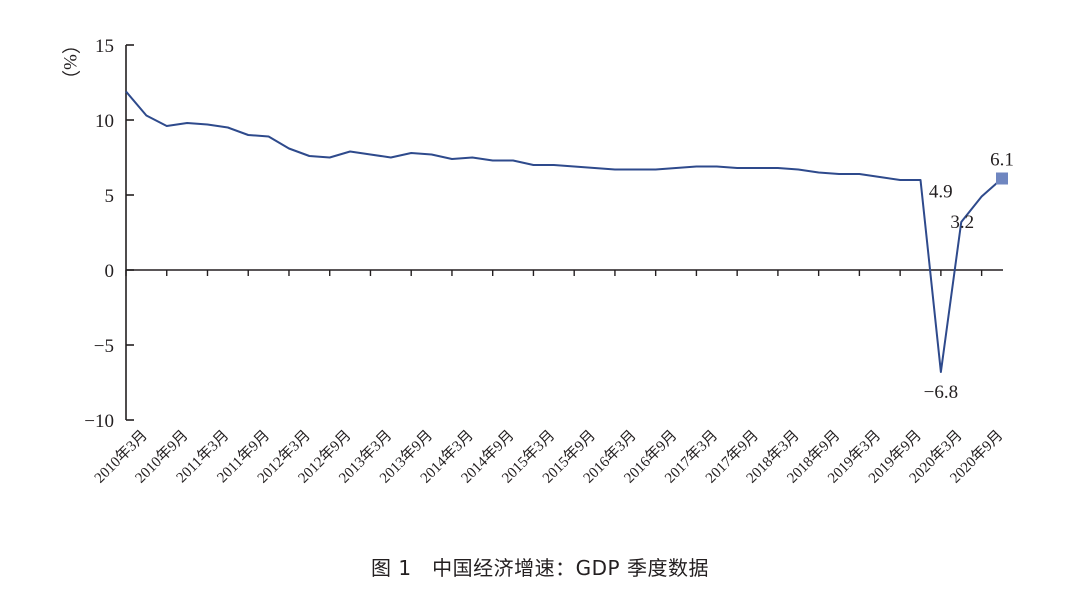 The width and height of the screenshot is (1080, 591). What do you see at coordinates (99, 421) in the screenshot?
I see `y-tick-label: −10` at bounding box center [99, 421].